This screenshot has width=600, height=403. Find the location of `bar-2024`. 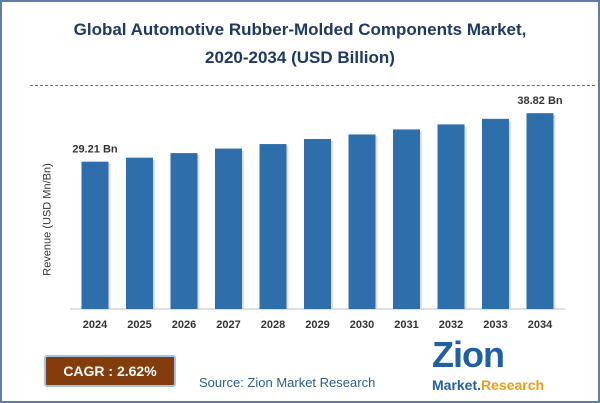

bar-2024 is located at coordinates (95, 235).